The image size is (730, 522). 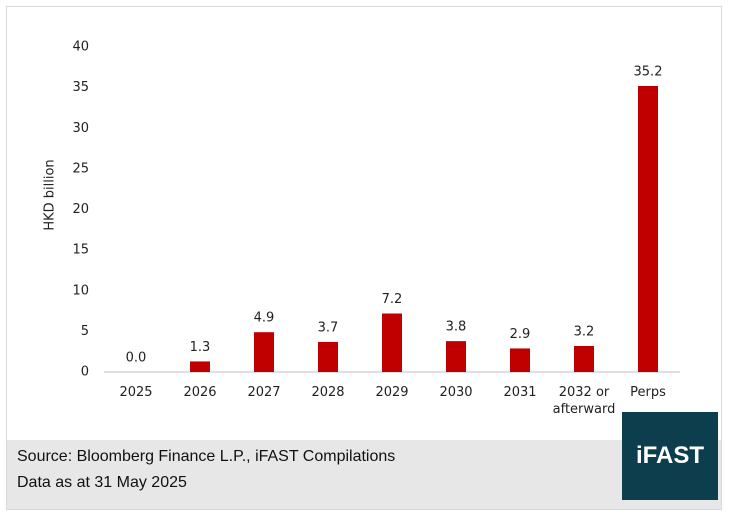 What do you see at coordinates (200, 347) in the screenshot?
I see `data-label: 1.3` at bounding box center [200, 347].